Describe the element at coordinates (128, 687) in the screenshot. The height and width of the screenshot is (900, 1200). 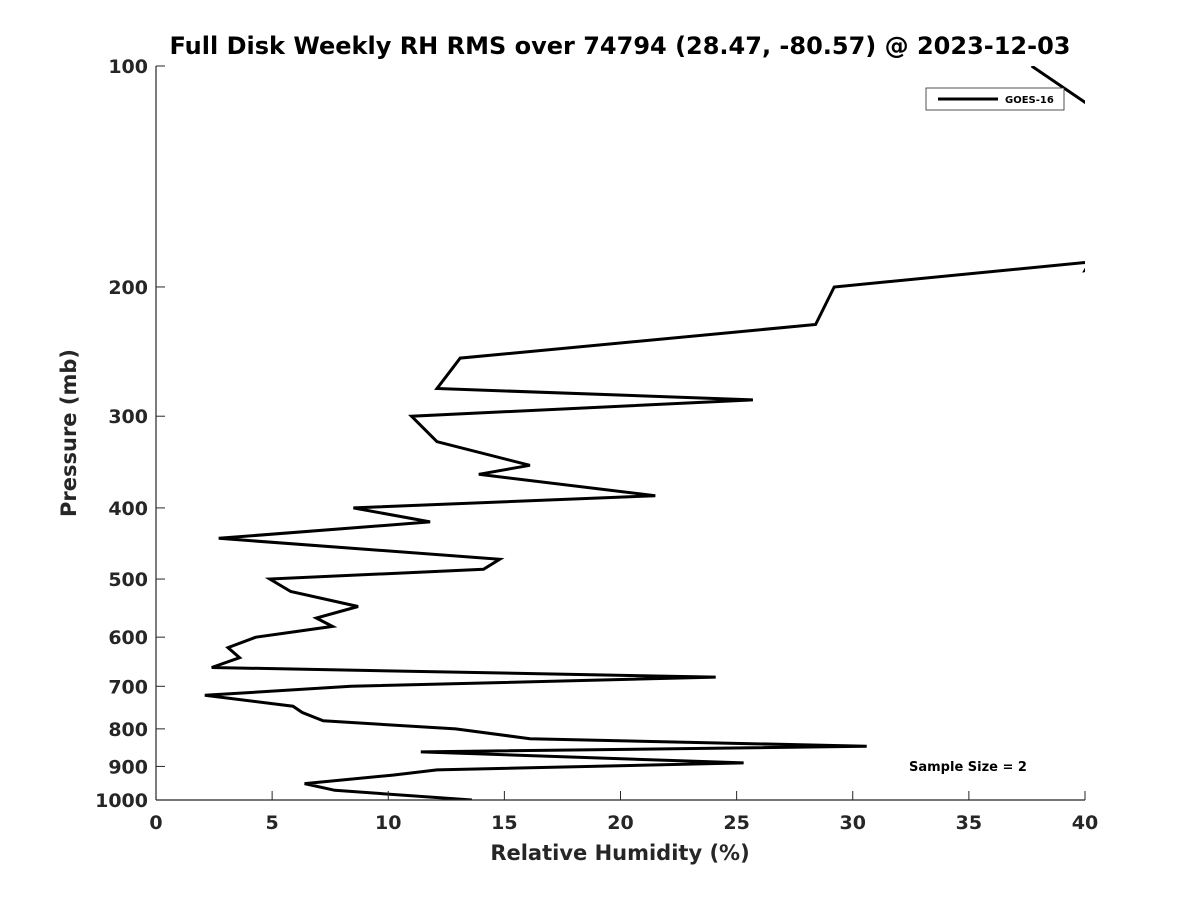
I see `y-tick-label: 700` at that location.